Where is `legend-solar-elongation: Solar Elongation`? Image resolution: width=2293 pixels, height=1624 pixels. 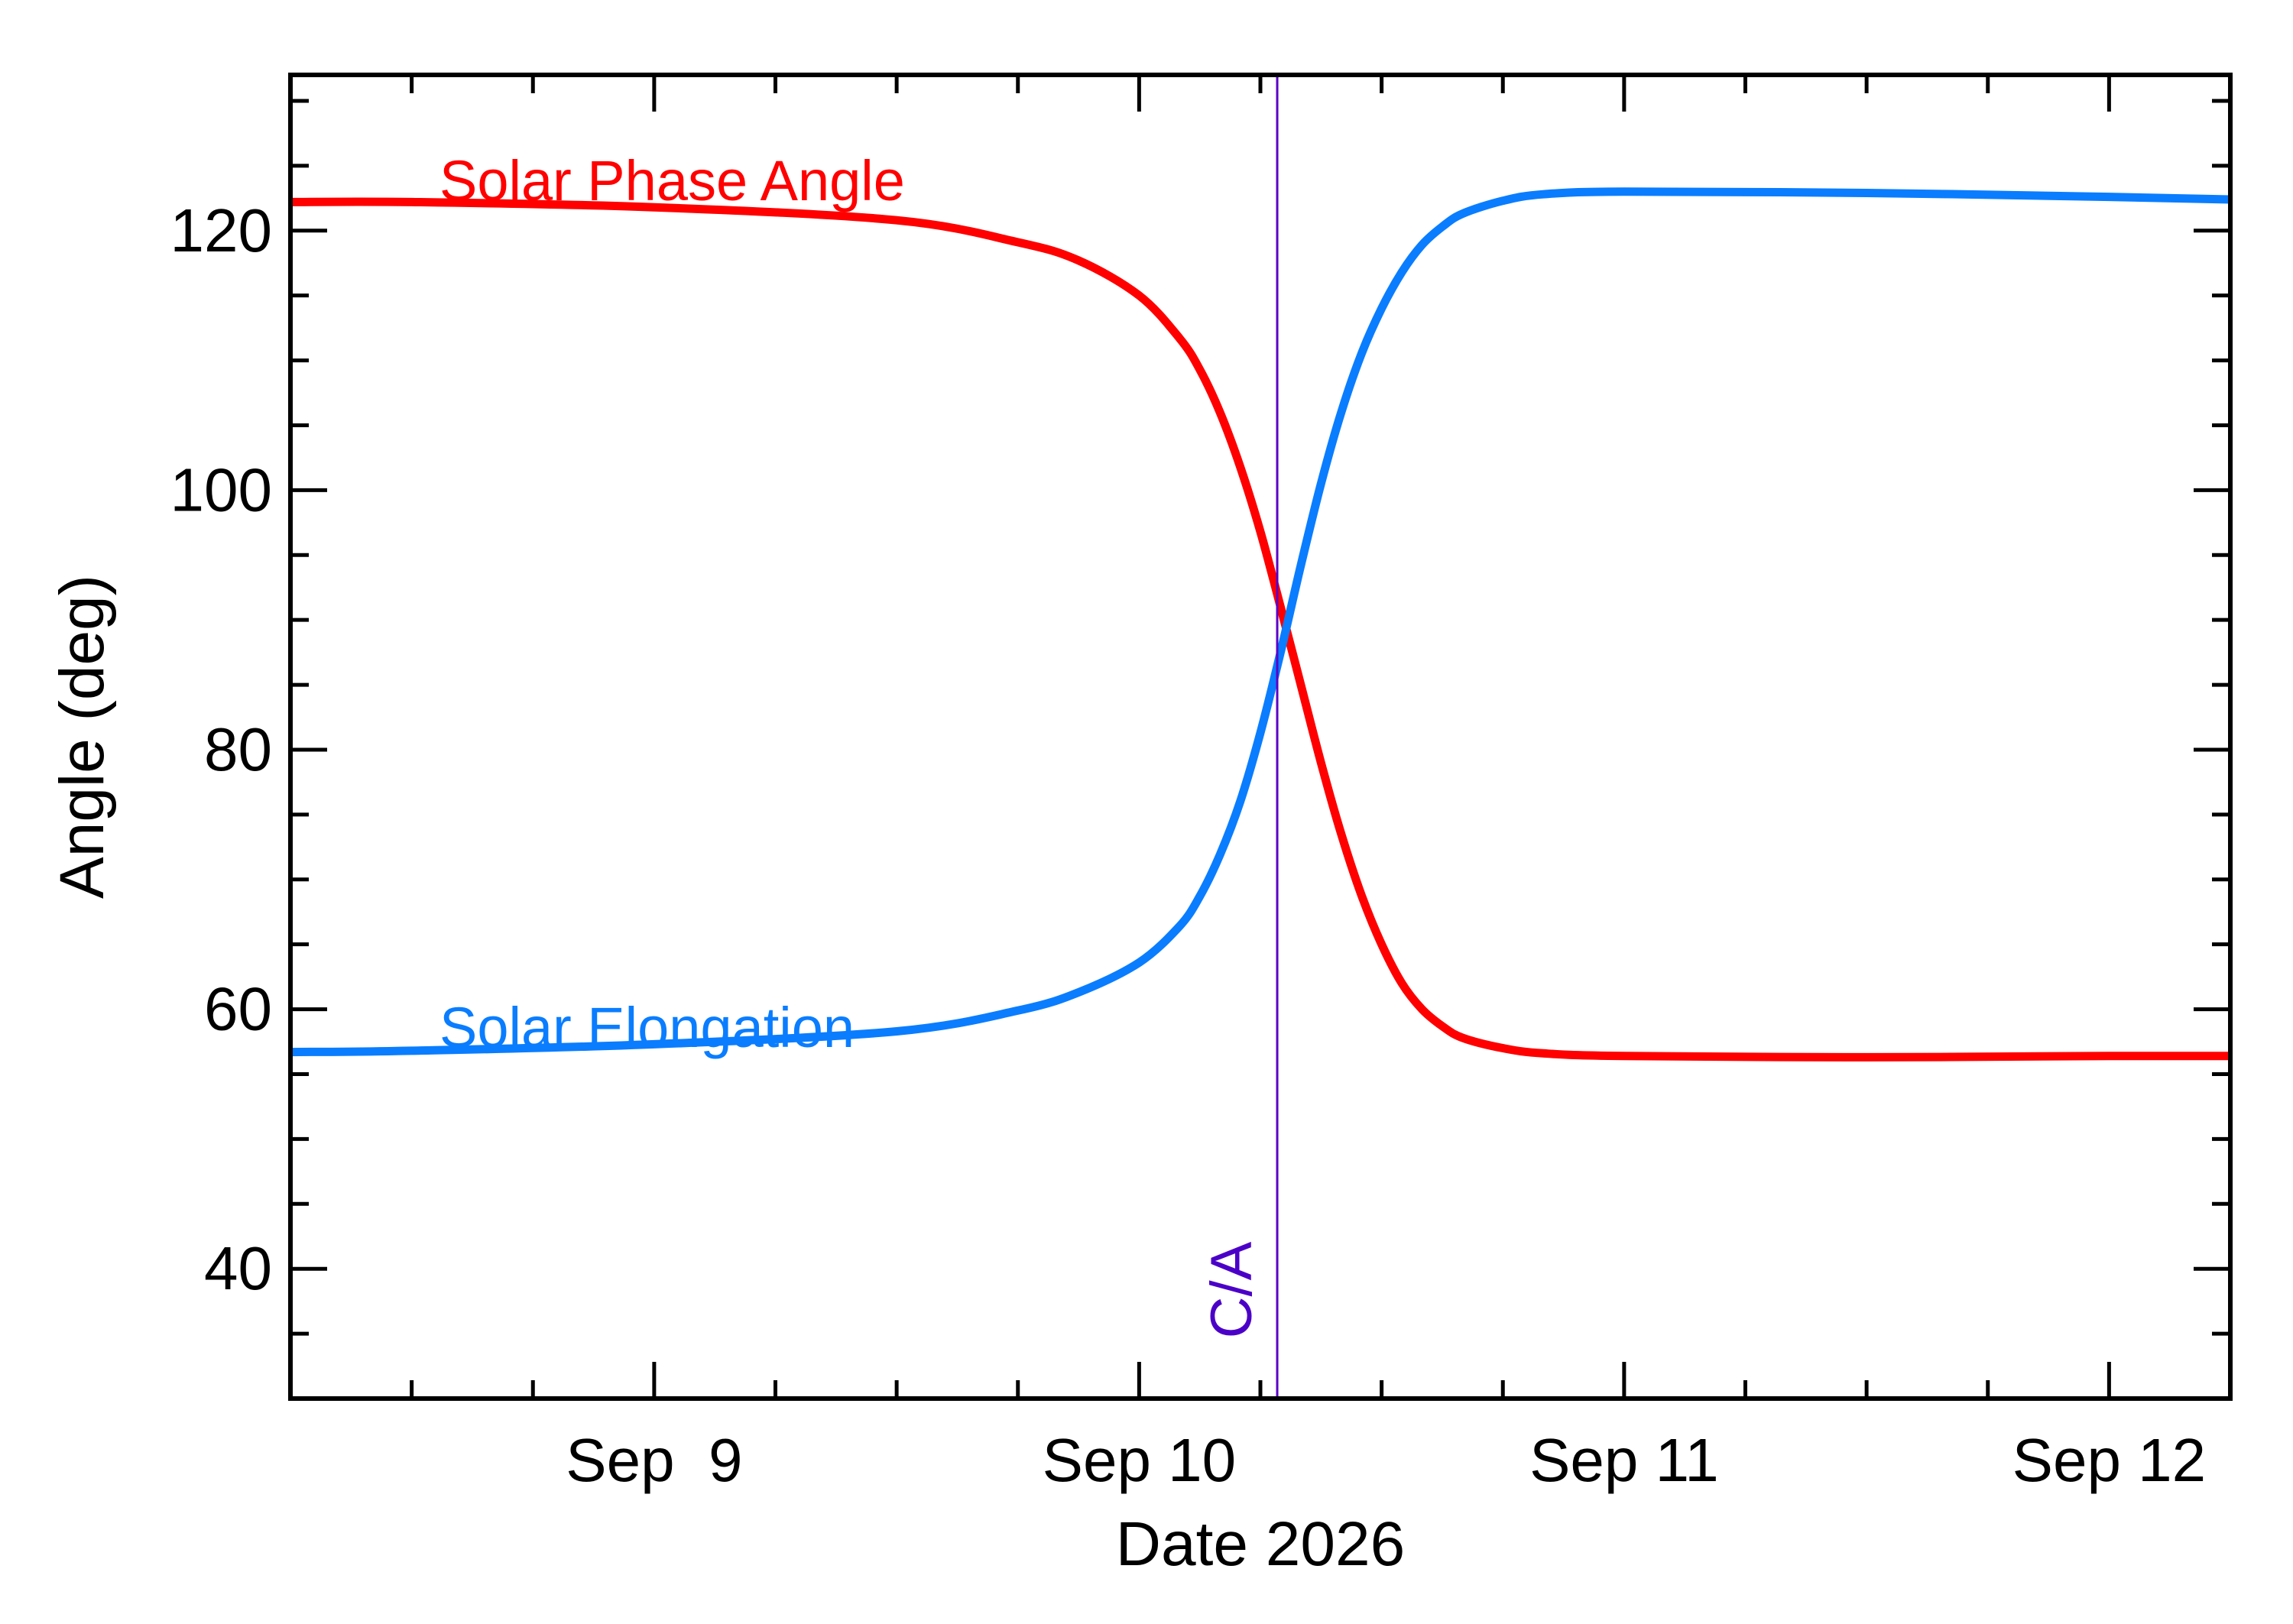
legend-solar-elongation: Solar Elongation is located at coordinates (647, 1027).